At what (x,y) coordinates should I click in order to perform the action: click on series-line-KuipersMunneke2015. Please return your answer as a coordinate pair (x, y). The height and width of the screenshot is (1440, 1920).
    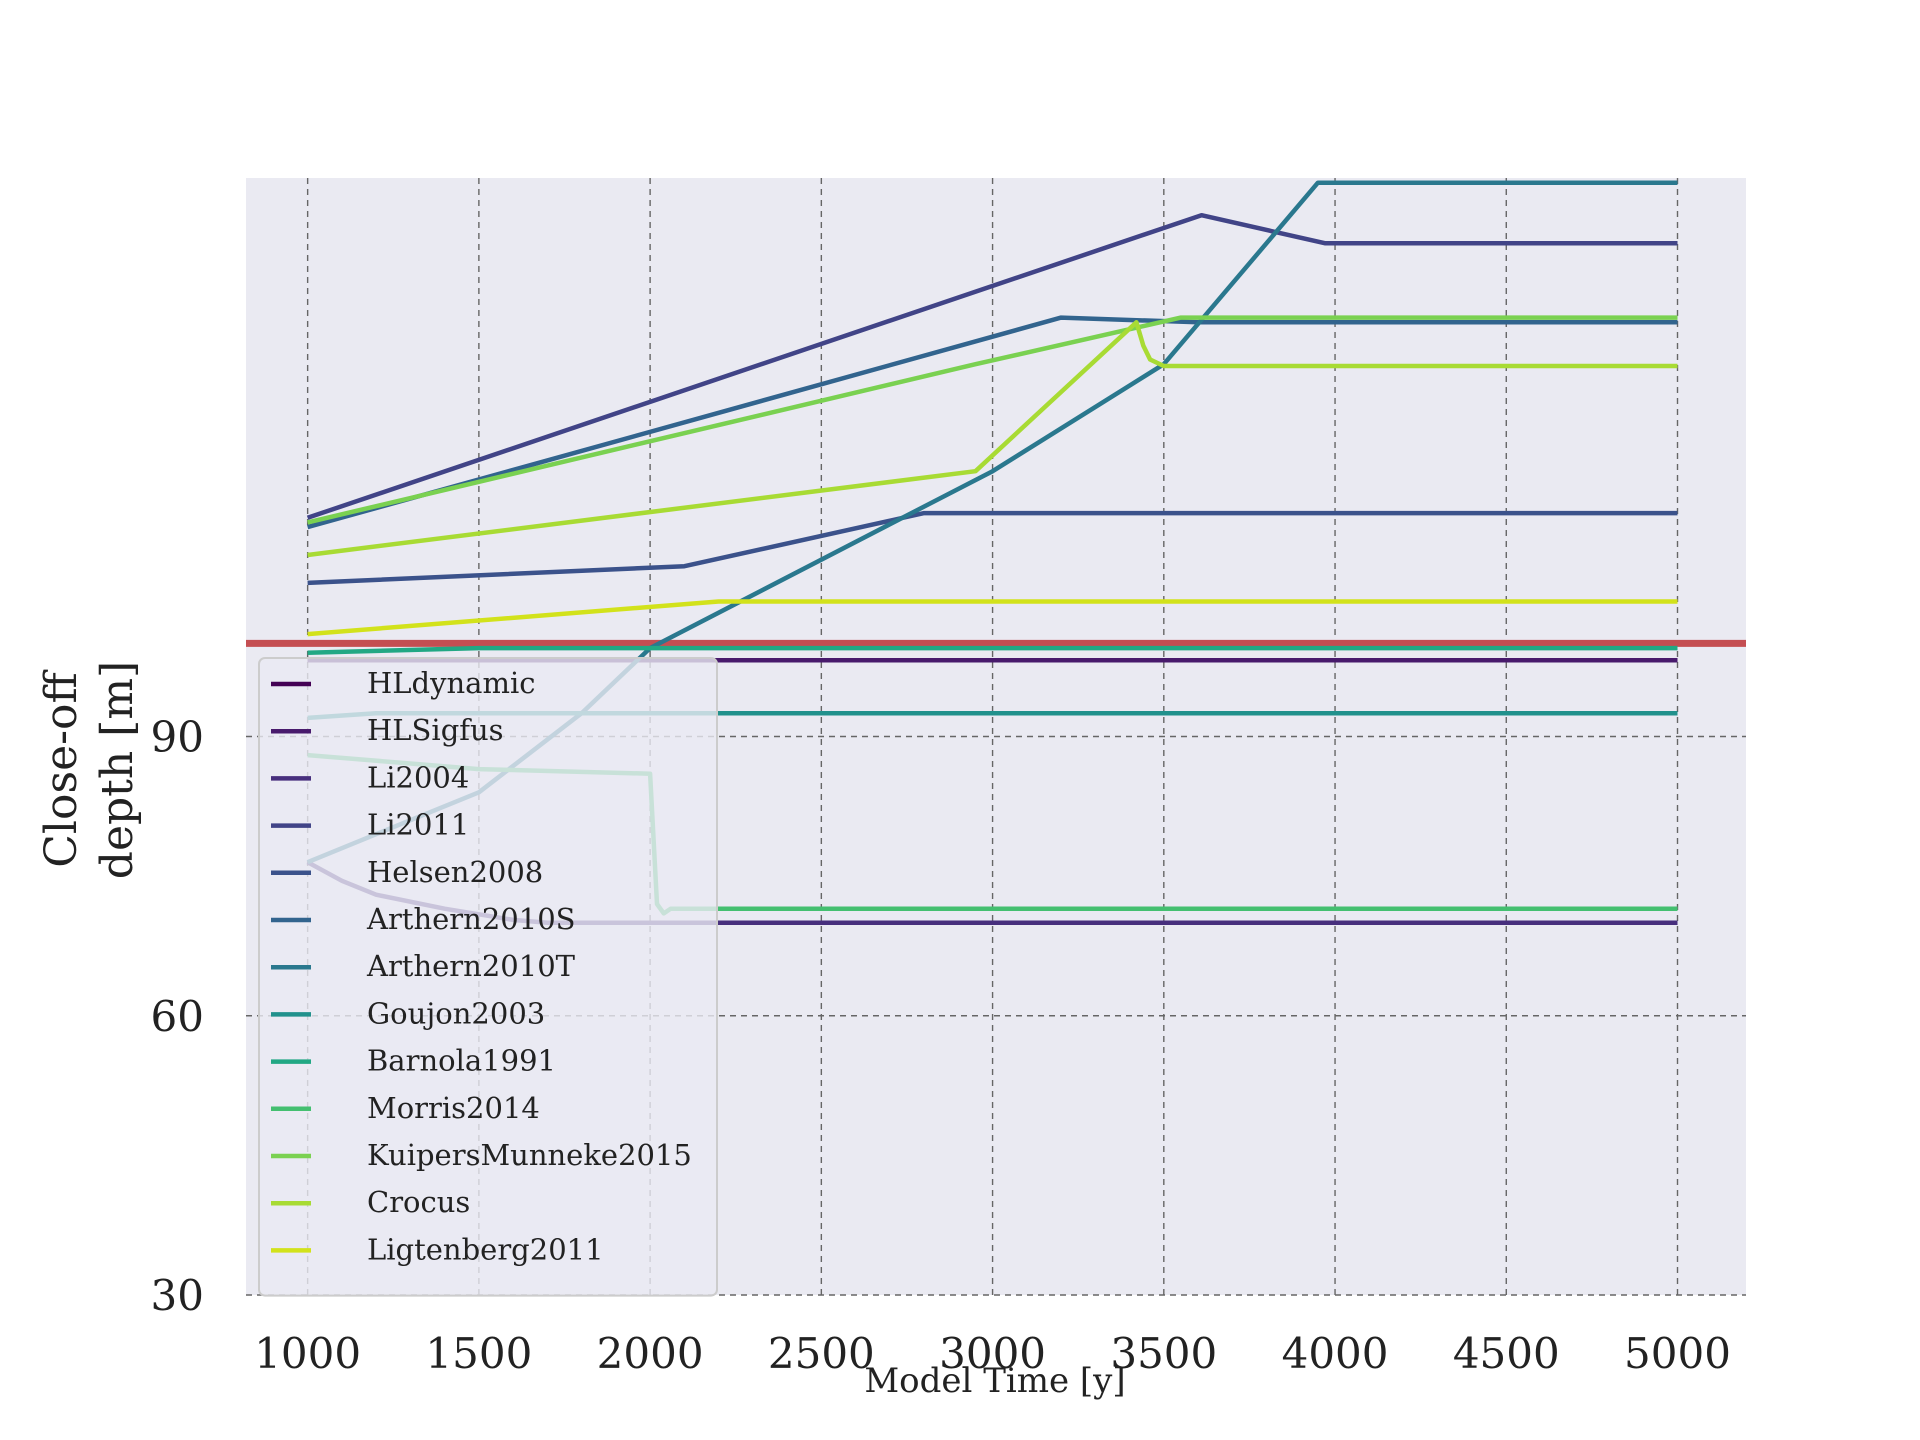
    Looking at the image, I should click on (992, 420).